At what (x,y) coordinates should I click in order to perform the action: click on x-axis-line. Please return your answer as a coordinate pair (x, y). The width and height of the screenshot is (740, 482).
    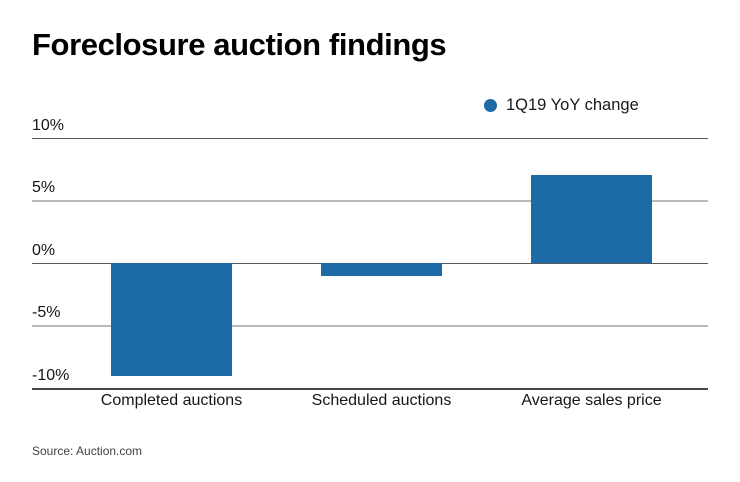
    Looking at the image, I should click on (370, 388).